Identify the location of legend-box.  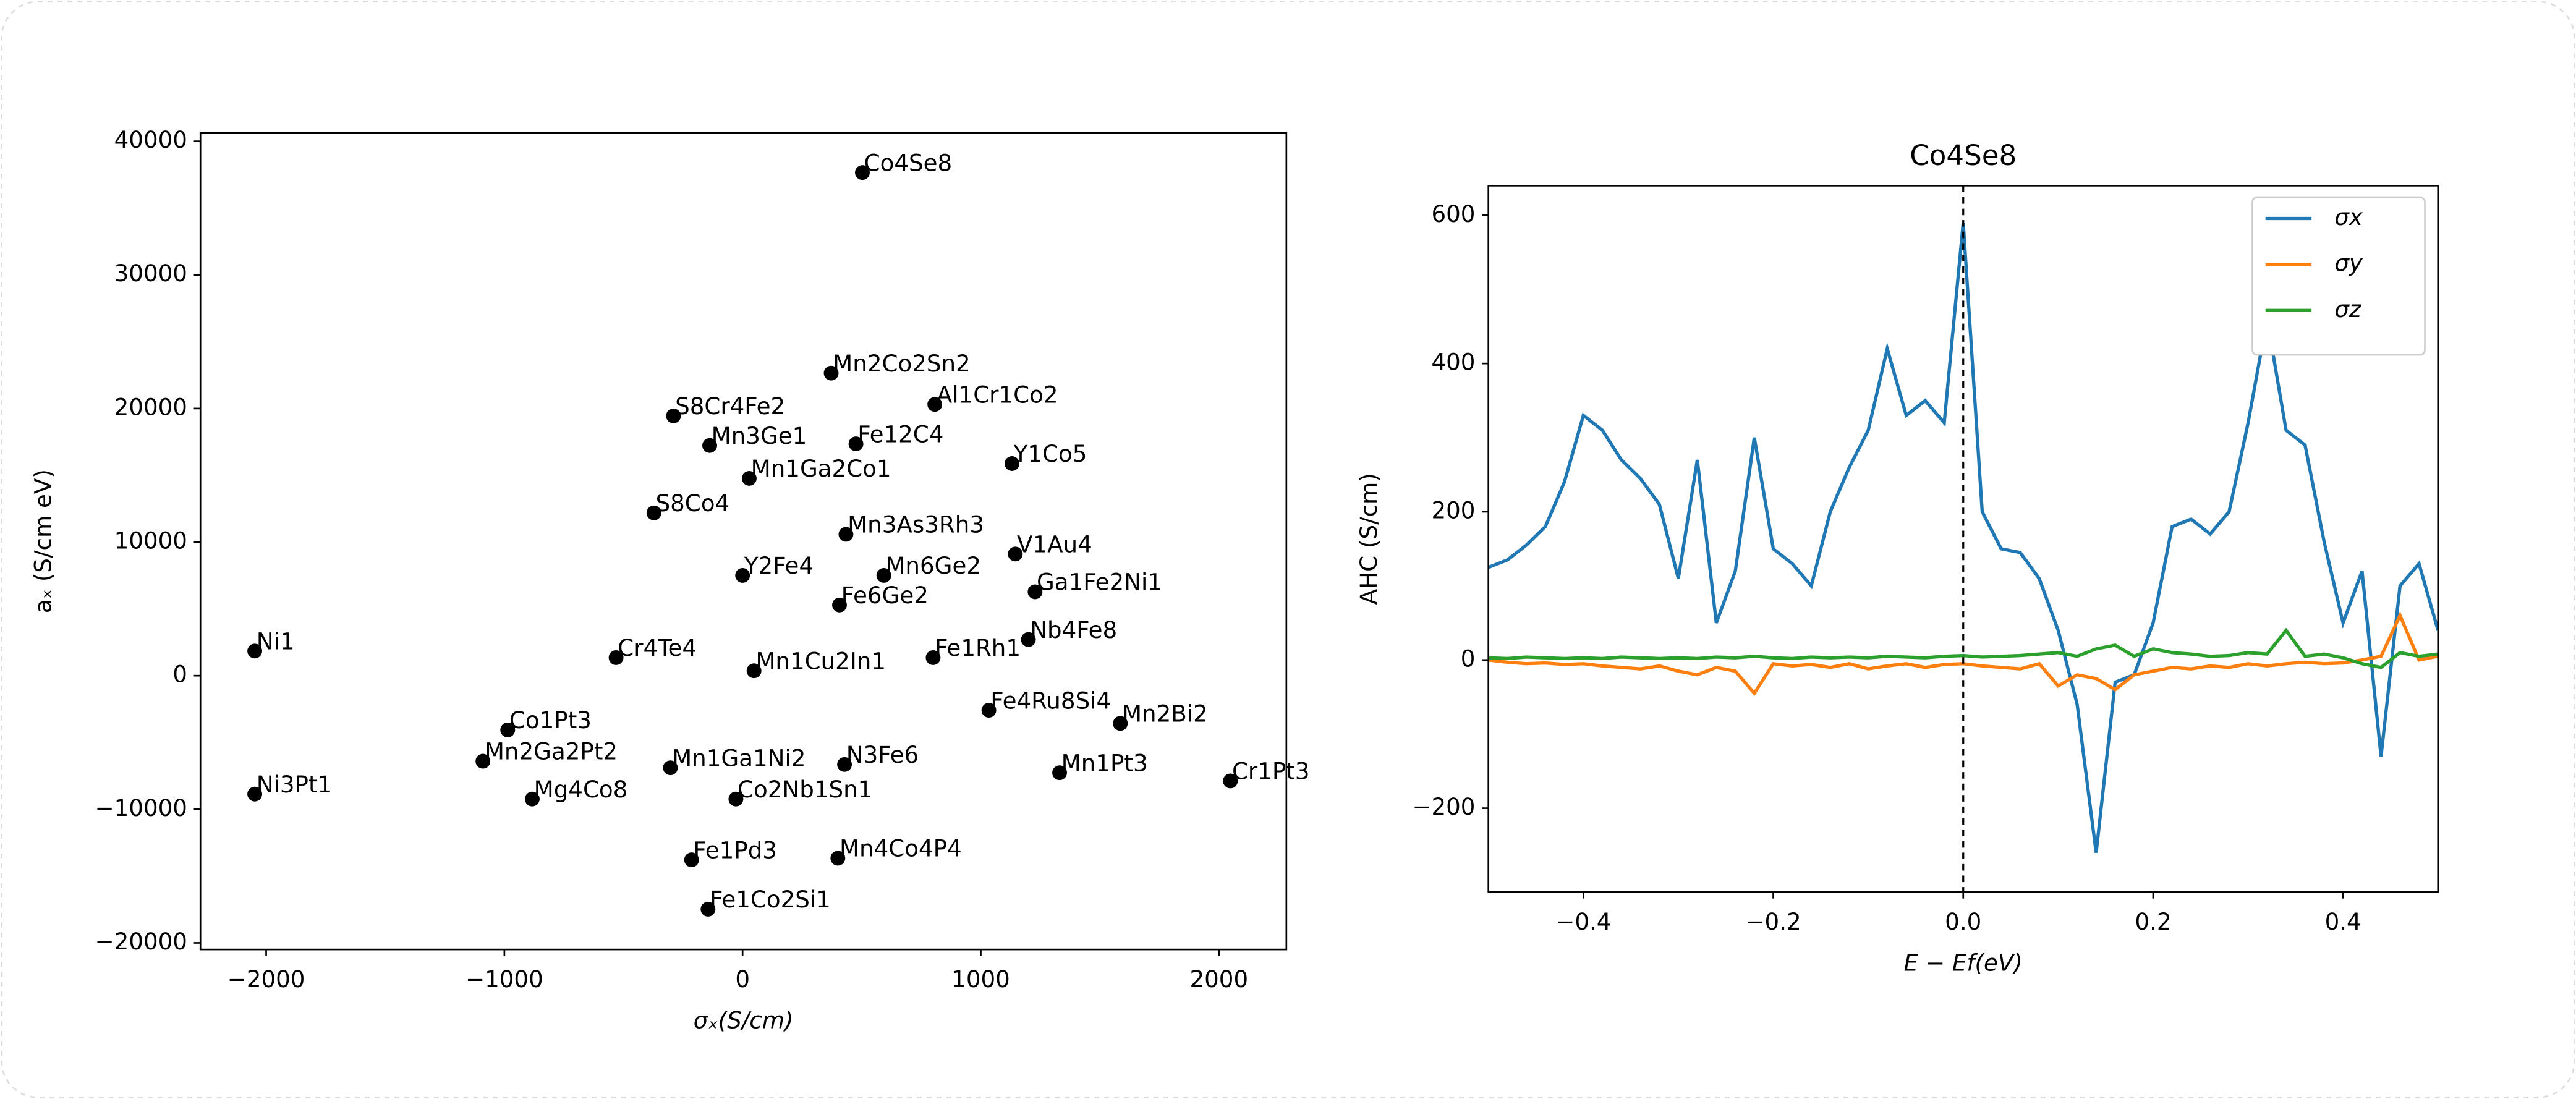
(2338, 276).